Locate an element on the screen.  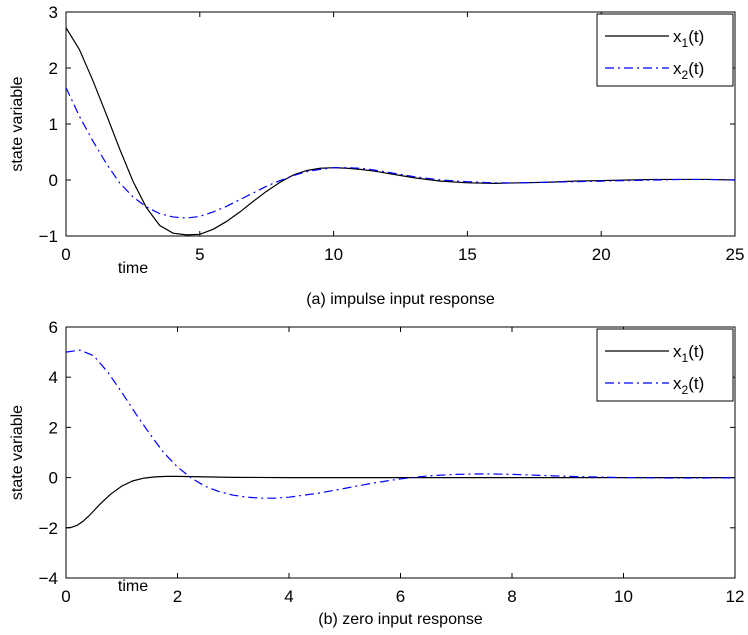
chart-caption: (b) zero input response is located at coordinates (400, 619).